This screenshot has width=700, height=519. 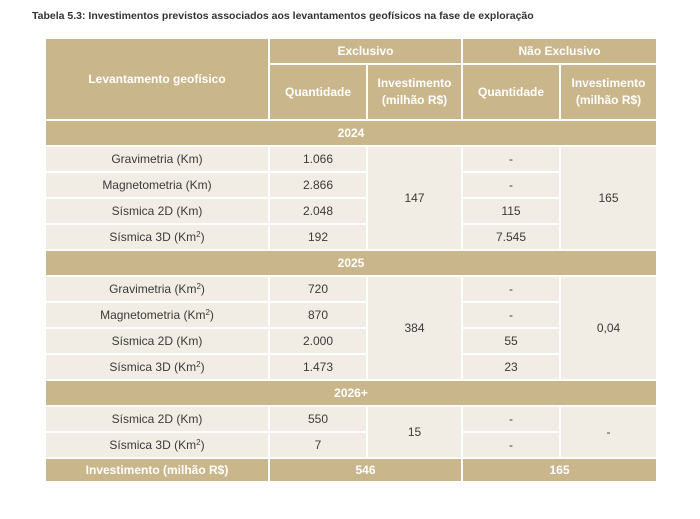 What do you see at coordinates (318, 419) in the screenshot?
I see `exclusive-quantity: 550` at bounding box center [318, 419].